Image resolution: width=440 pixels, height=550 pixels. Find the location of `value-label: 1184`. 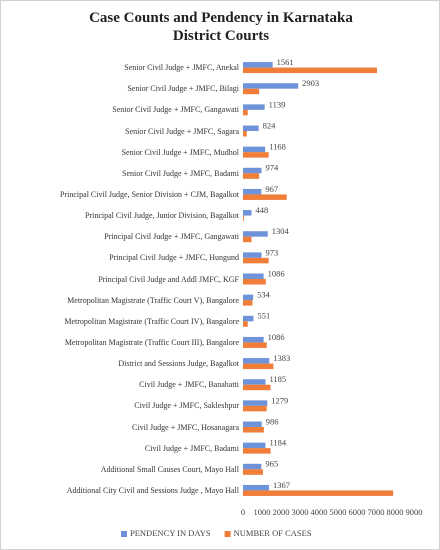

value-label: 1184 is located at coordinates (277, 443).